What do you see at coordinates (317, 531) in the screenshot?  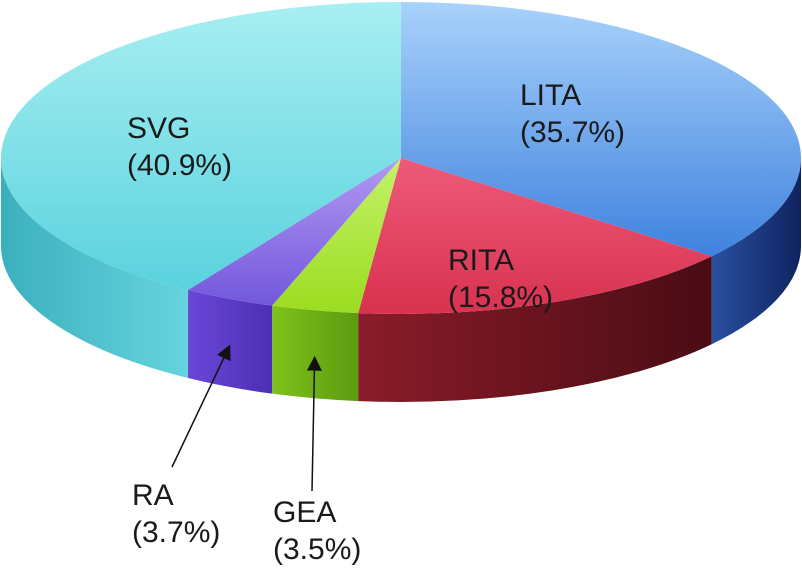 I see `slice-label-gea: GEA (3.5%)` at bounding box center [317, 531].